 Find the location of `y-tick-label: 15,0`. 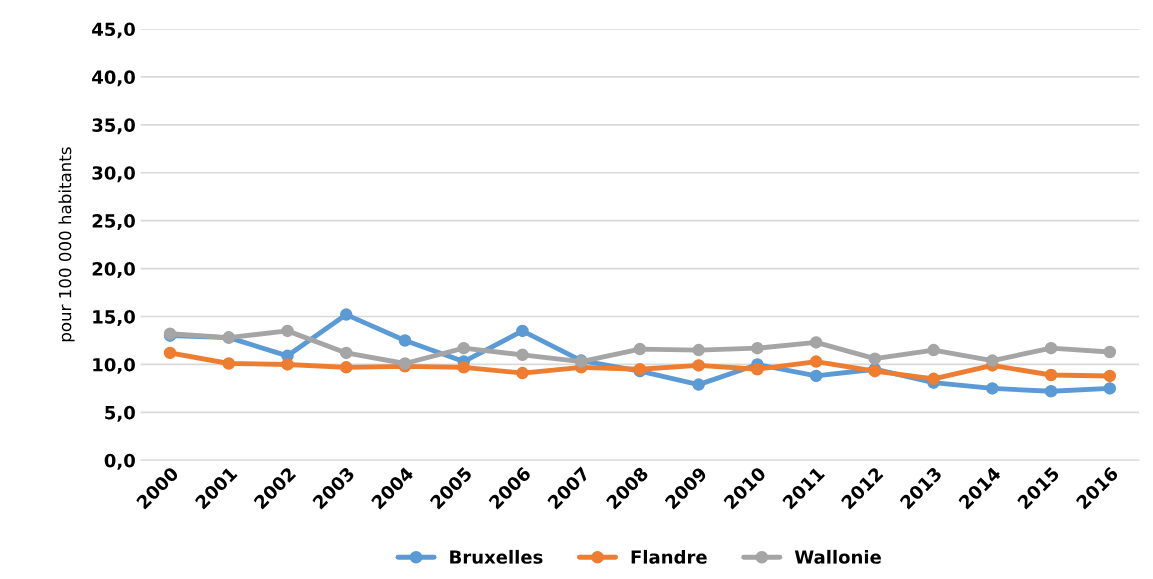

y-tick-label: 15,0 is located at coordinates (114, 317).